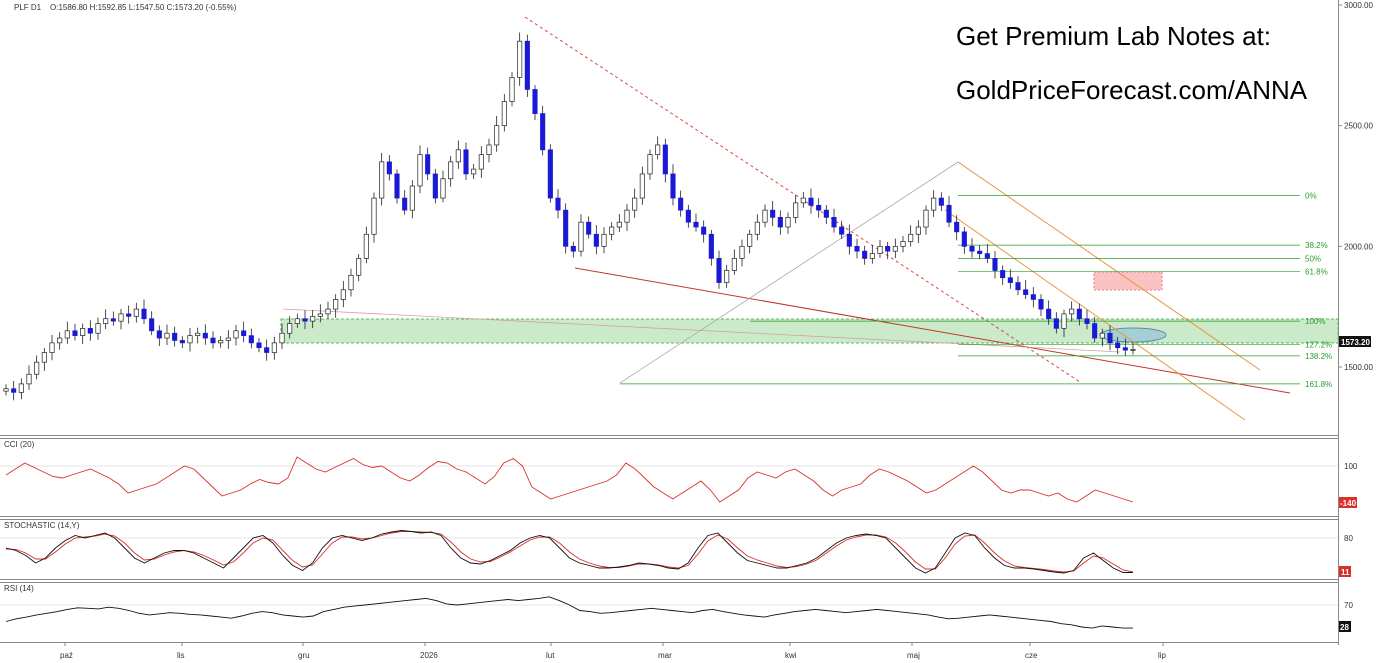 The height and width of the screenshot is (663, 1387). I want to click on time-axis-label: cze, so click(1031, 655).